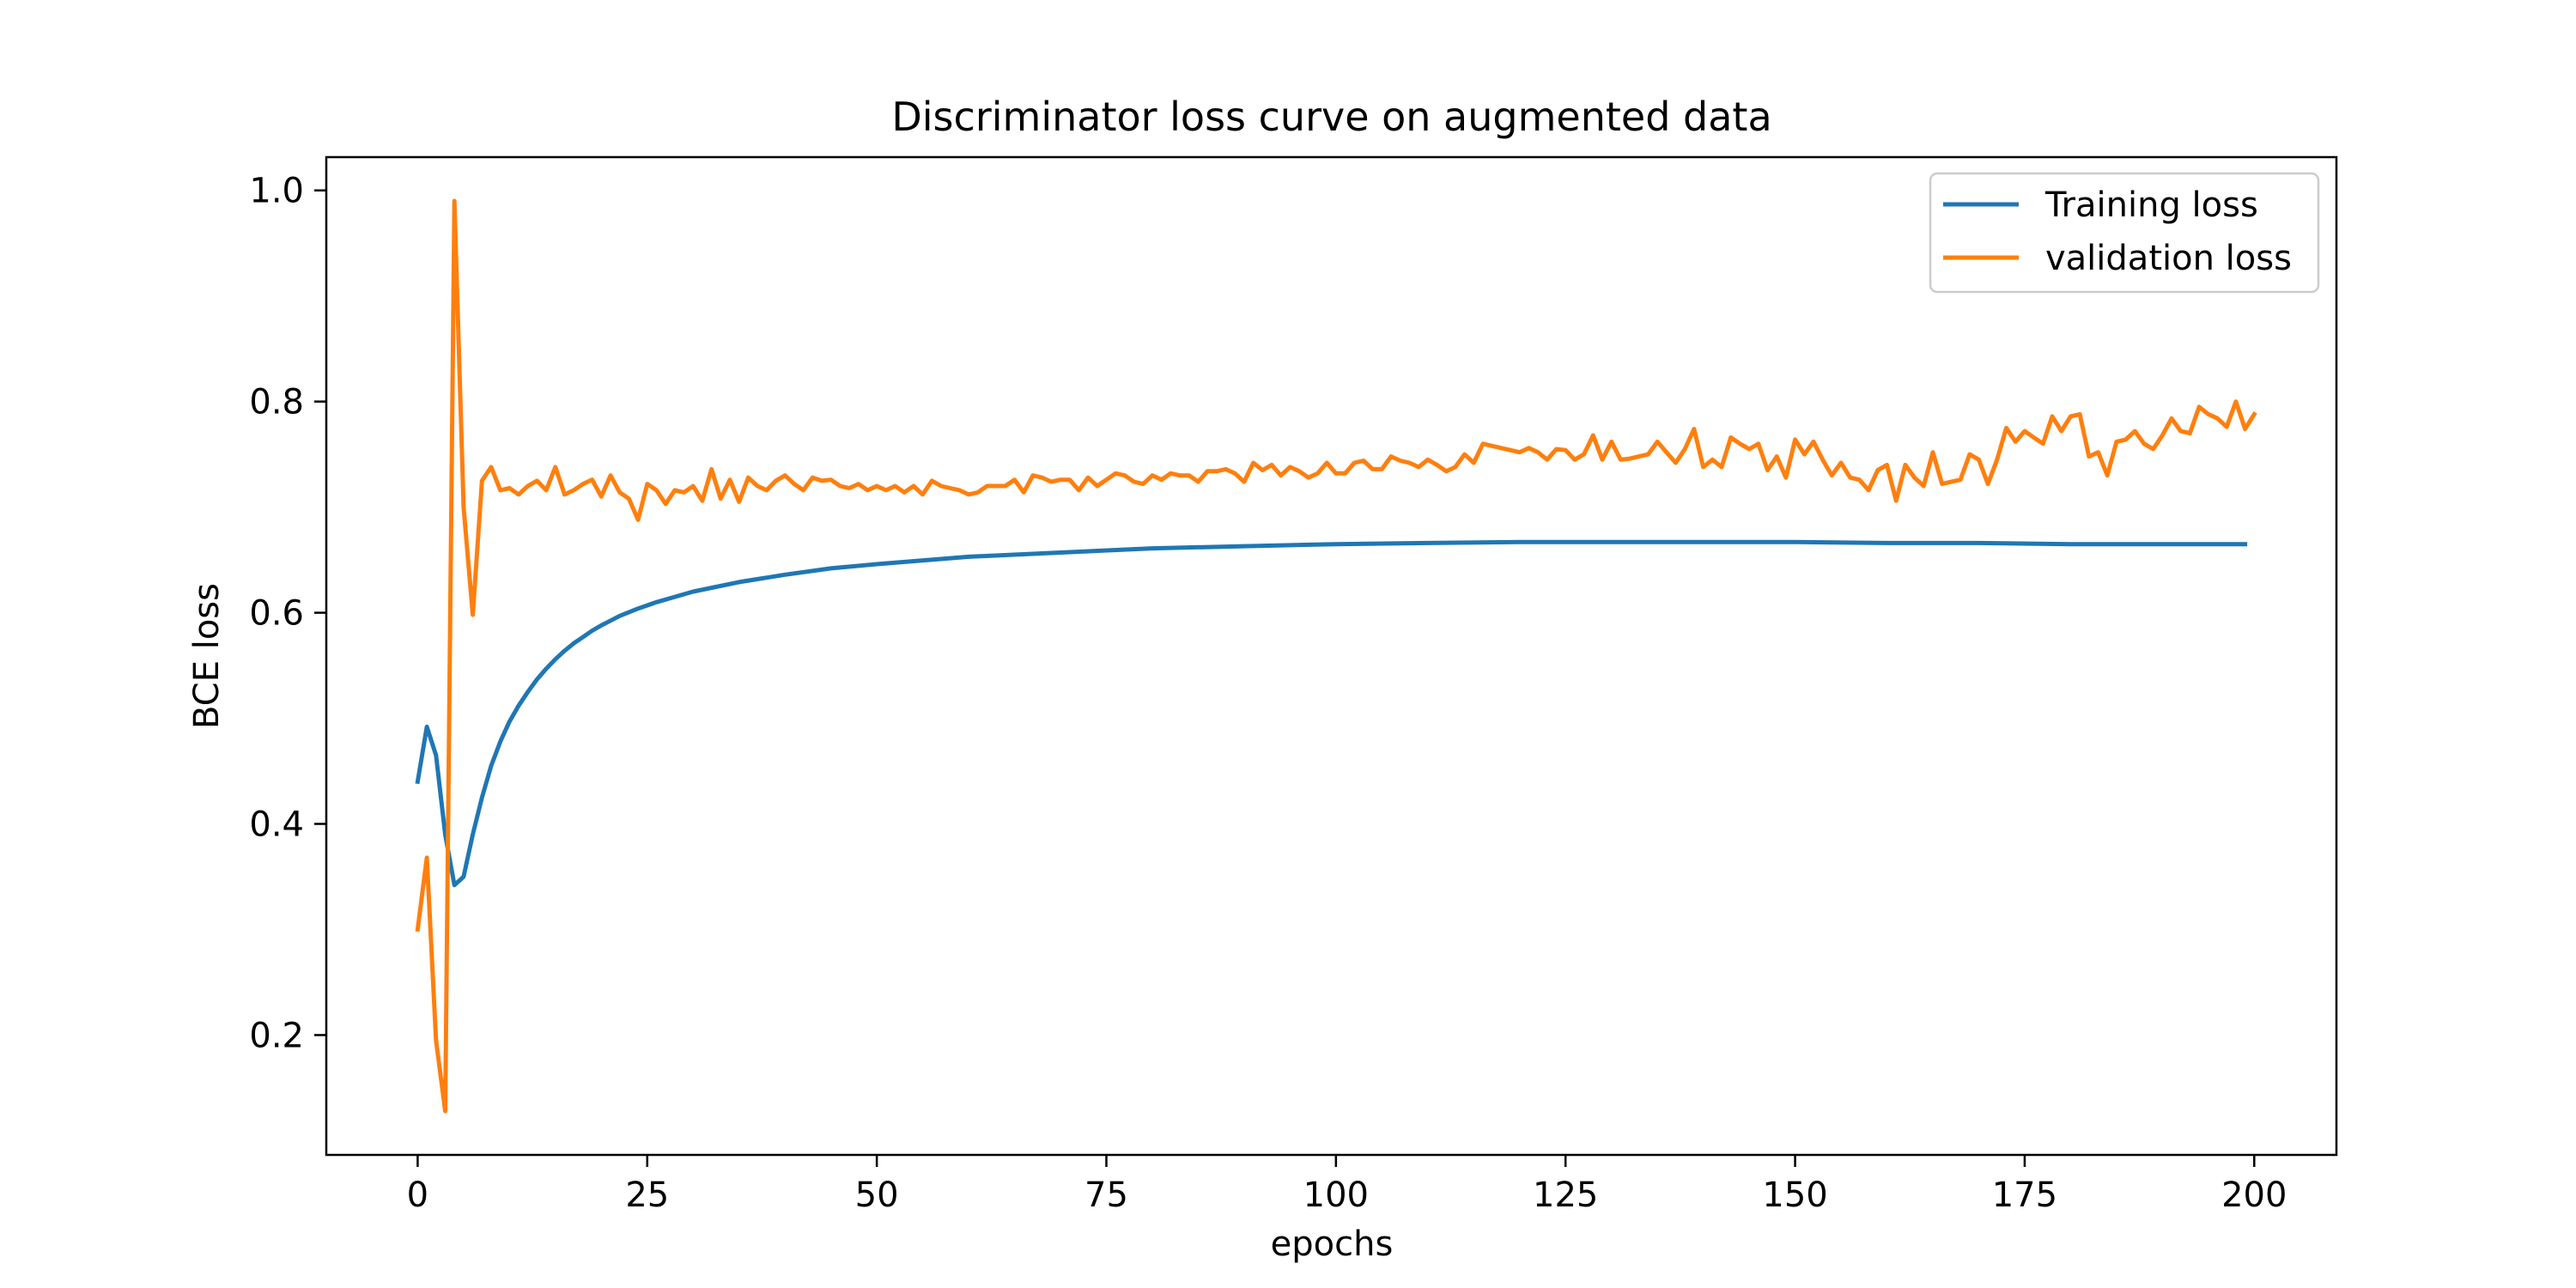 The height and width of the screenshot is (1288, 2576). Describe the element at coordinates (276, 402) in the screenshot. I see `y-tick-label: 0.8` at that location.